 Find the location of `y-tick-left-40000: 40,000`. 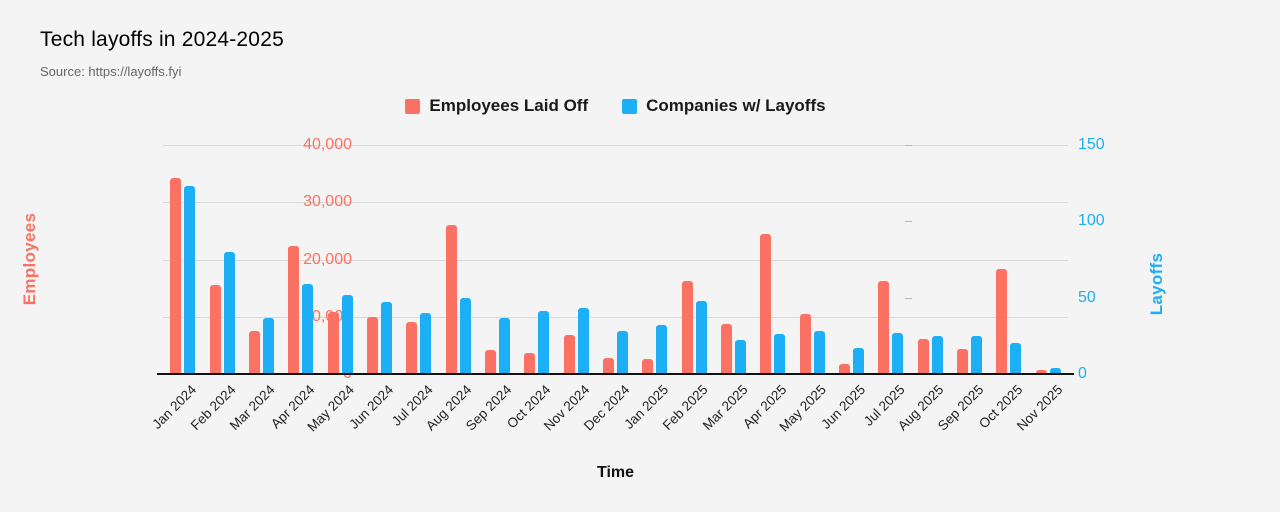

y-tick-left-40000: 40,000 is located at coordinates (327, 144).